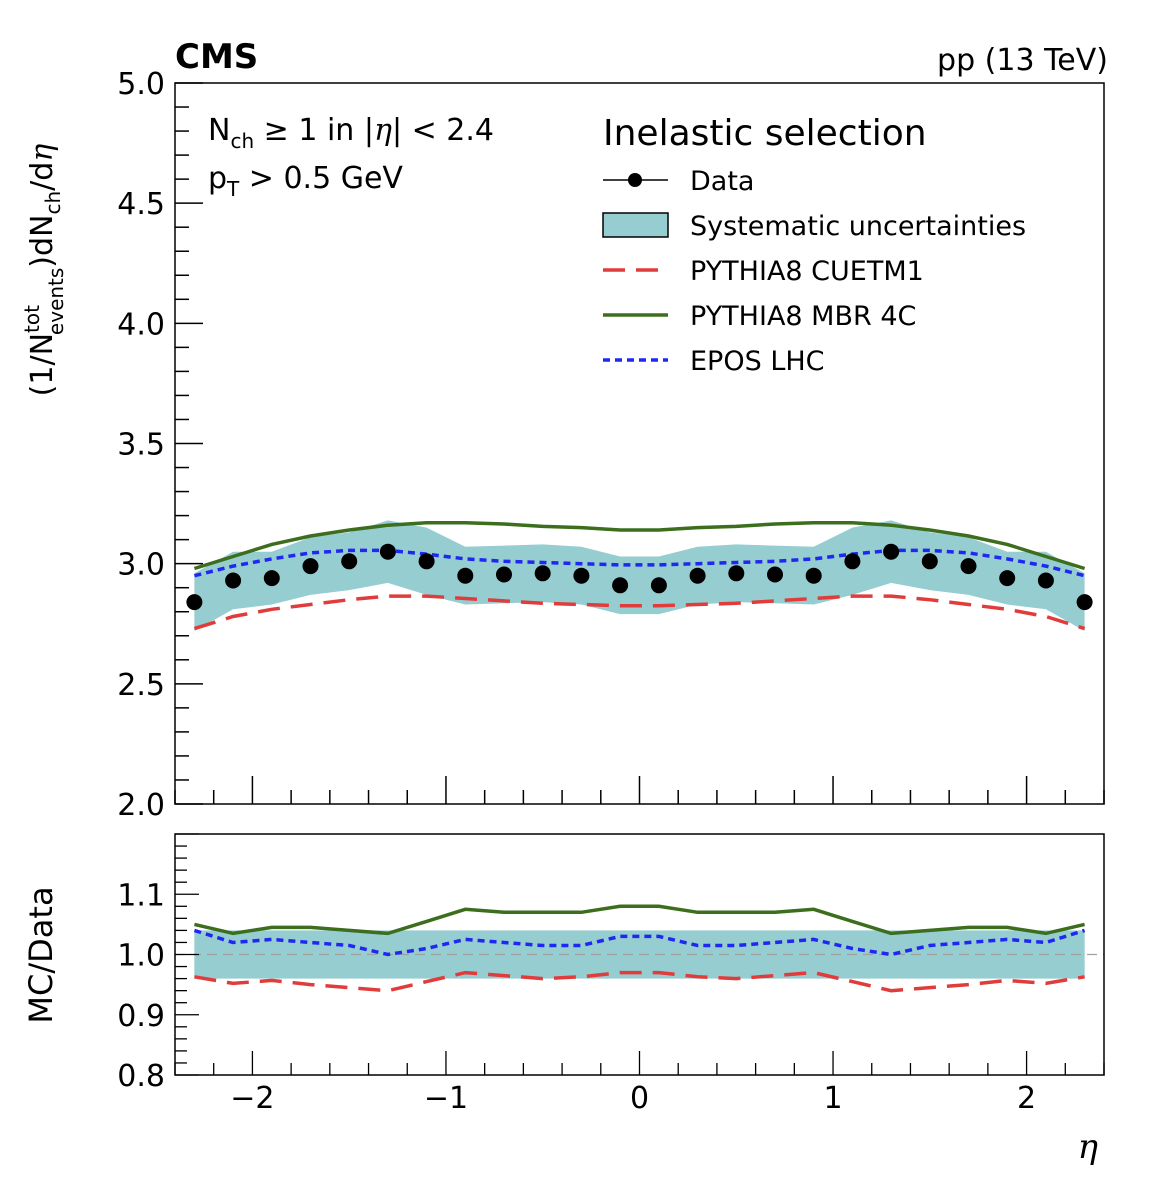 Image resolution: width=1170 pixels, height=1180 pixels. What do you see at coordinates (42, 364) in the screenshot?
I see `ylabel-open: (1/N` at bounding box center [42, 364].